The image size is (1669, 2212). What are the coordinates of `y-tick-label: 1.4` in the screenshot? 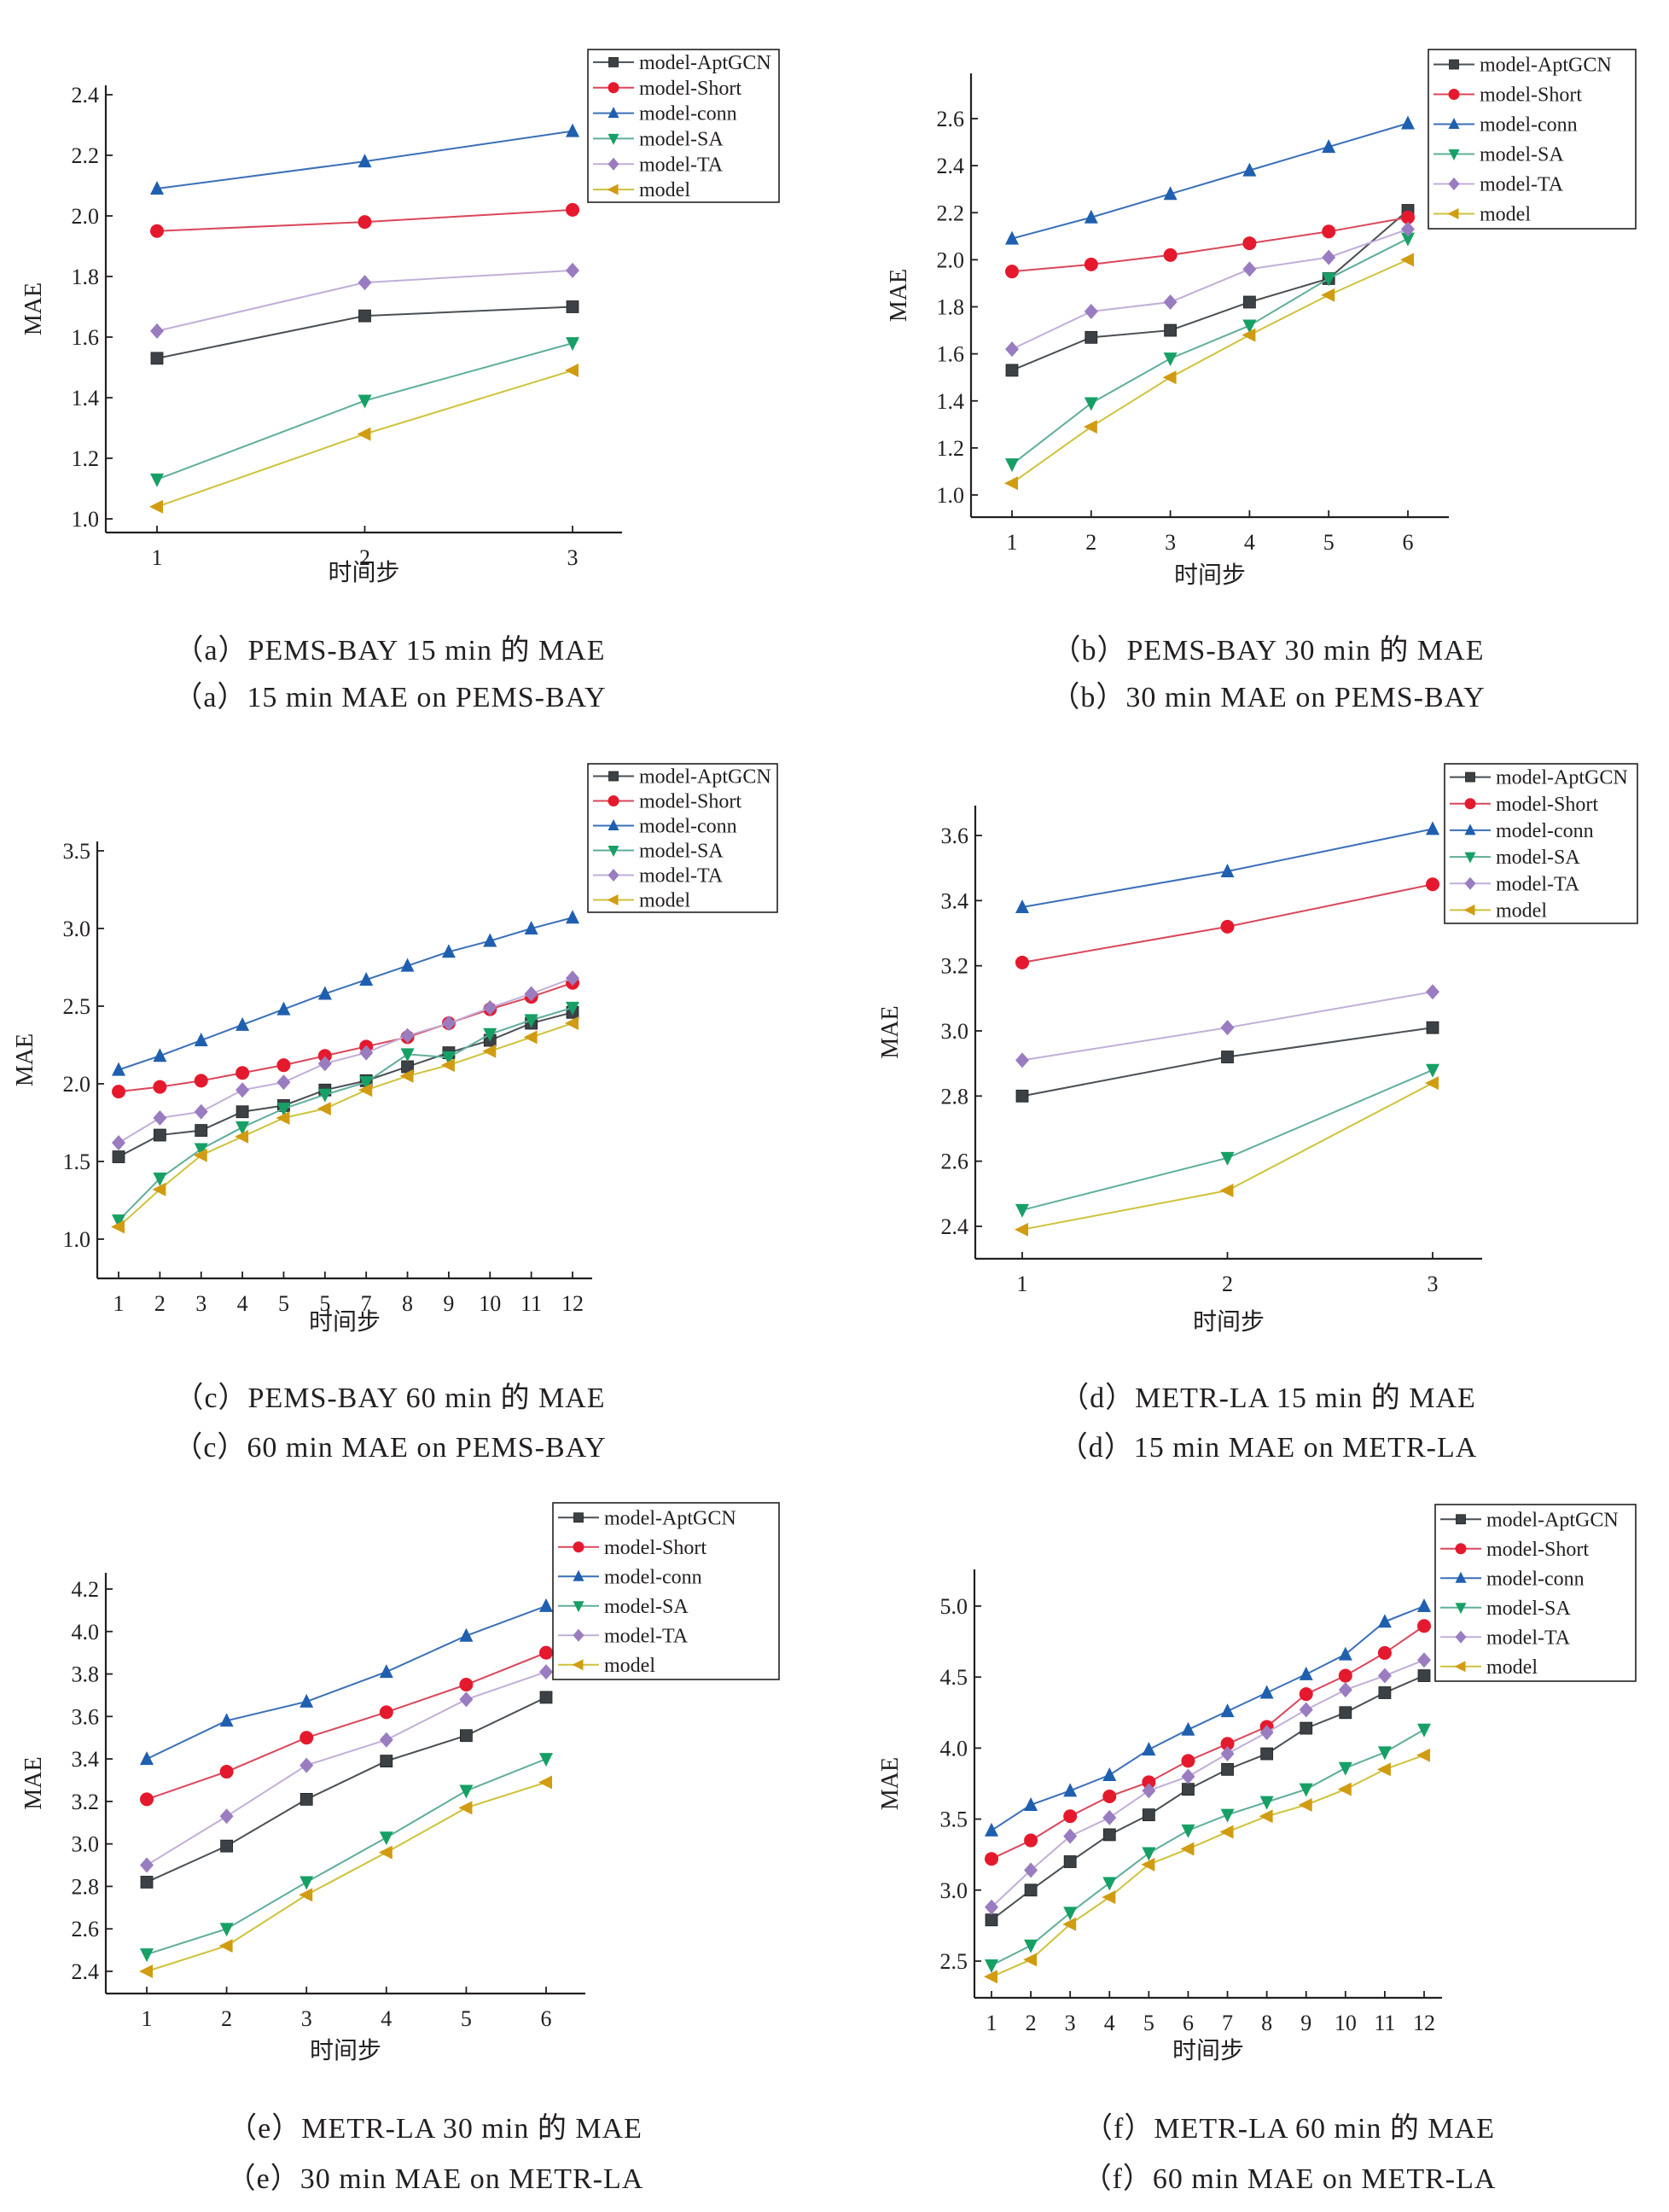 It's located at (86, 398).